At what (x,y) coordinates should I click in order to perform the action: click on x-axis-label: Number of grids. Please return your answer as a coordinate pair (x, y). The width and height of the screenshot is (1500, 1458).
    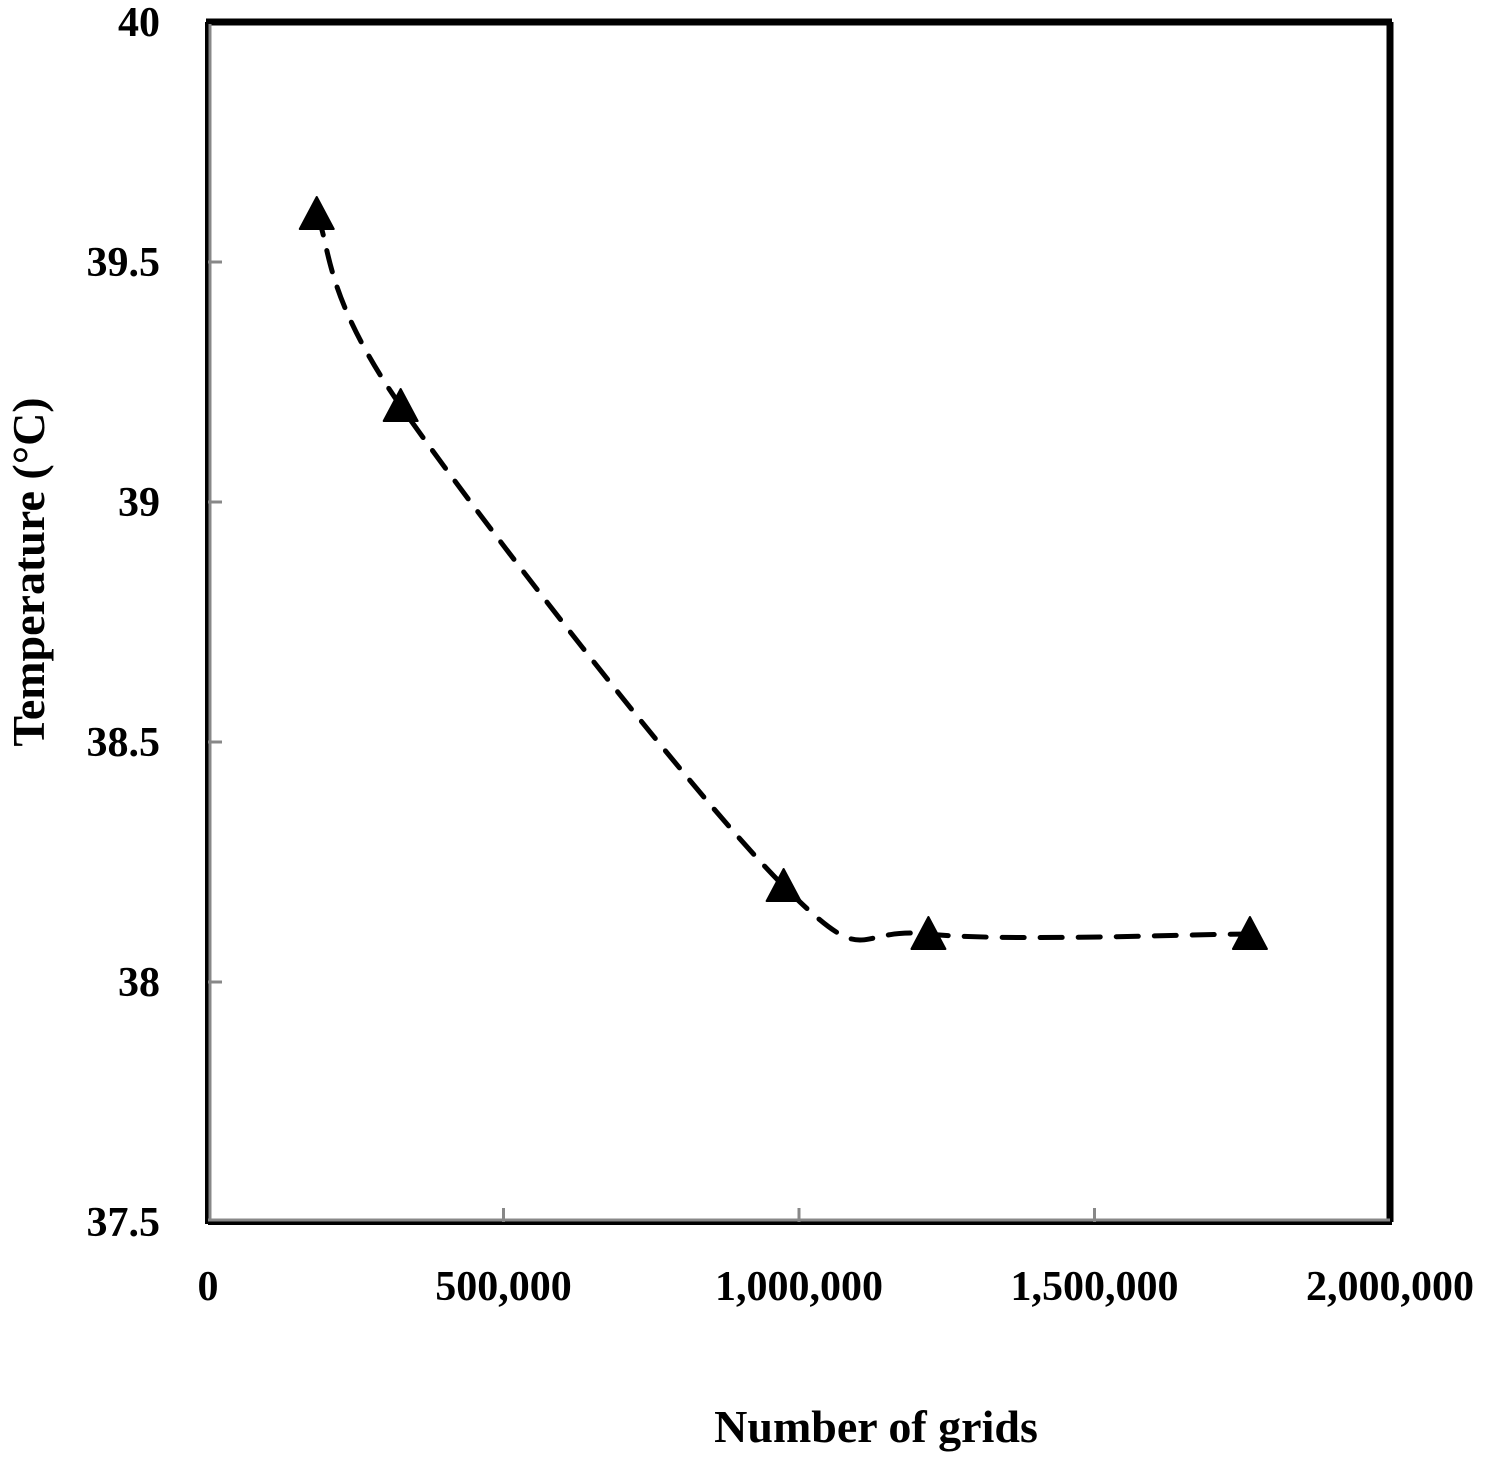
    Looking at the image, I should click on (876, 1426).